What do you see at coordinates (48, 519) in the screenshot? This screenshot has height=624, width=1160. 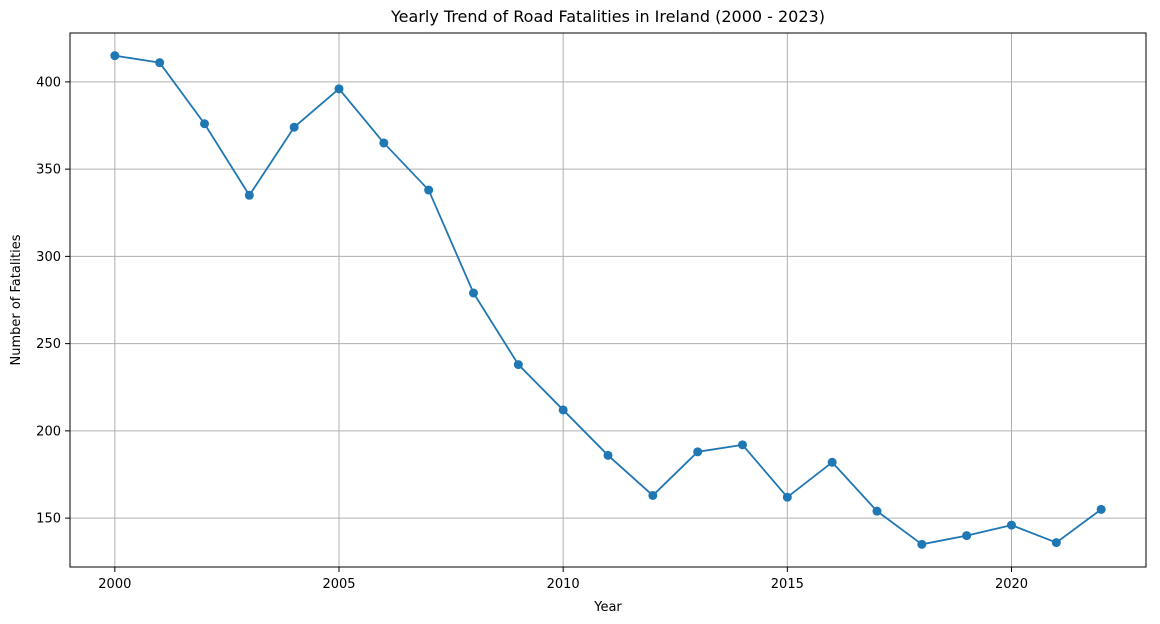 I see `y-tick-label: 150` at bounding box center [48, 519].